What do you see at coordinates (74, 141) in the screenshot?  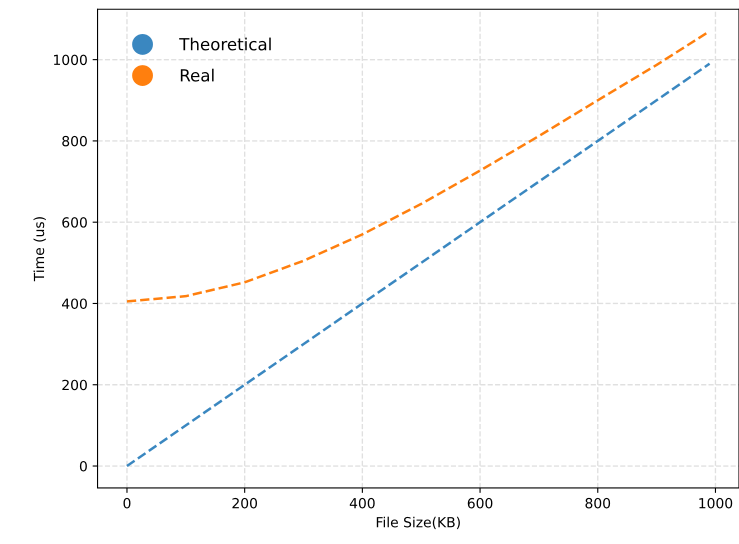 I see `y-tick-label: 800` at bounding box center [74, 141].